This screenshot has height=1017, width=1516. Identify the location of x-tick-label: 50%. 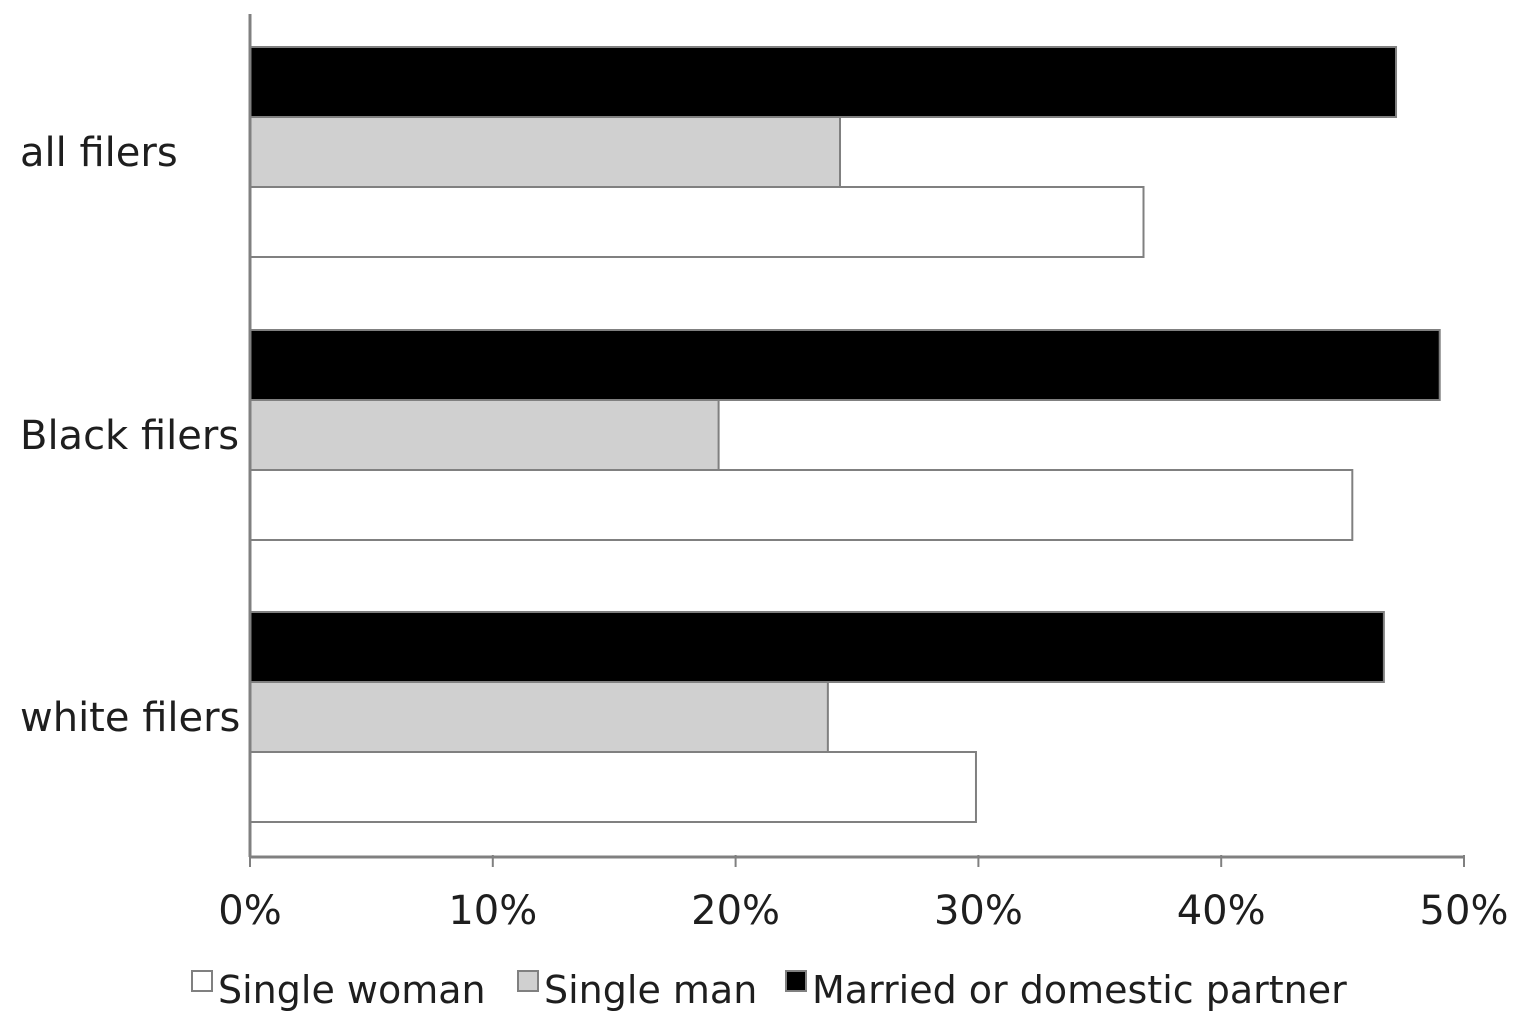
(1464, 911).